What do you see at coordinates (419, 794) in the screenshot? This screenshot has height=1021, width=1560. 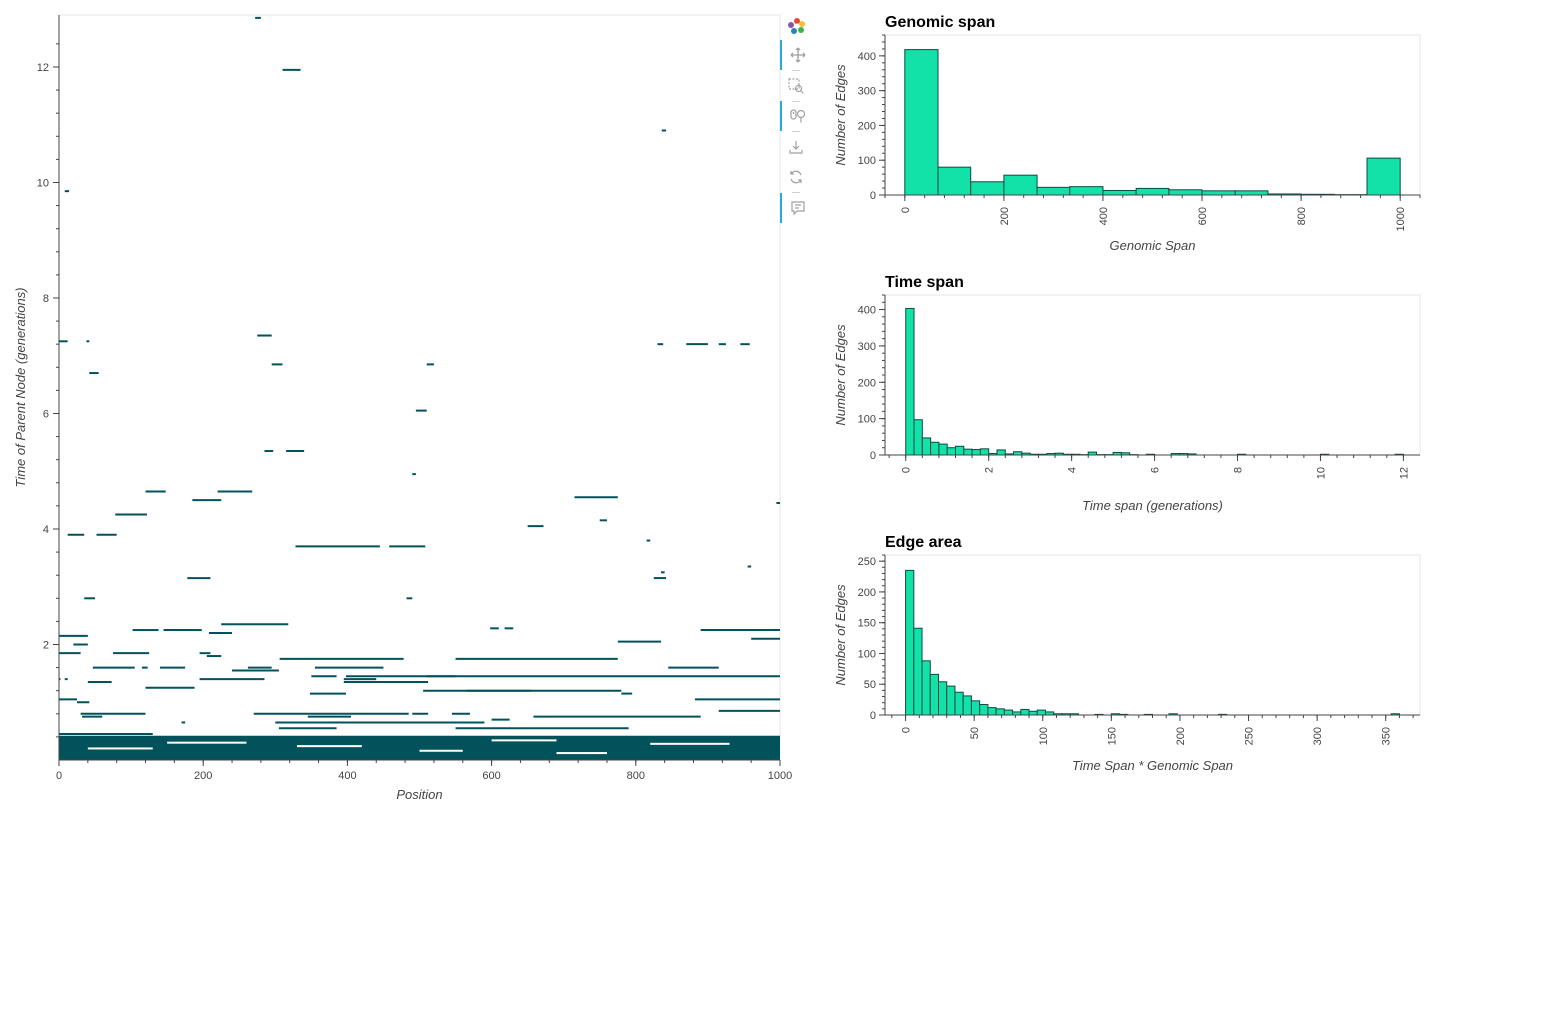 I see `x-axis-title: Position` at bounding box center [419, 794].